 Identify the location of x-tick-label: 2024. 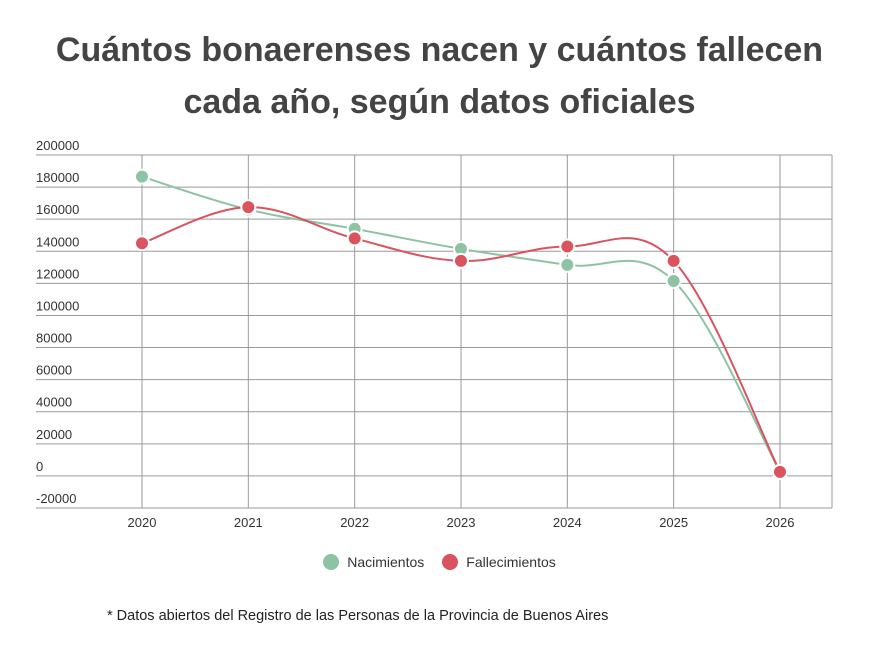
(567, 522).